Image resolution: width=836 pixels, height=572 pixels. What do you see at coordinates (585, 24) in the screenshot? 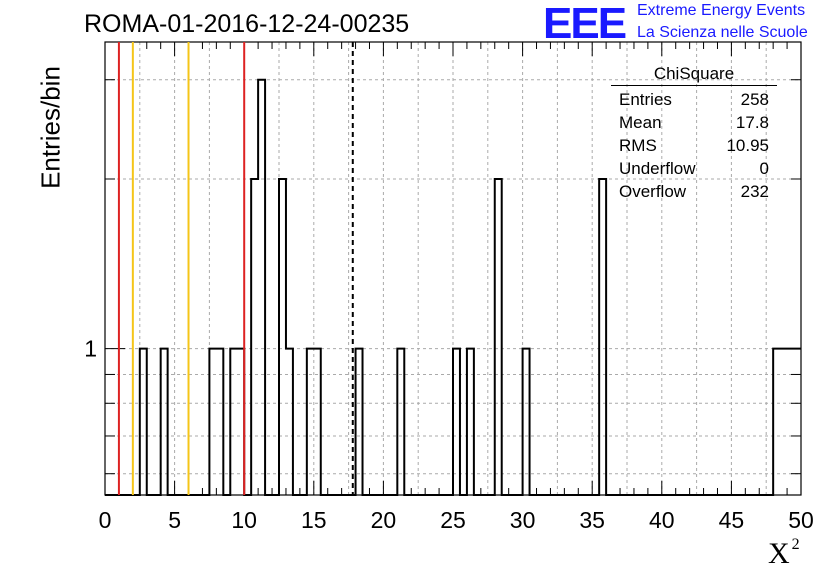
I see `eee-logo: EEE` at bounding box center [585, 24].